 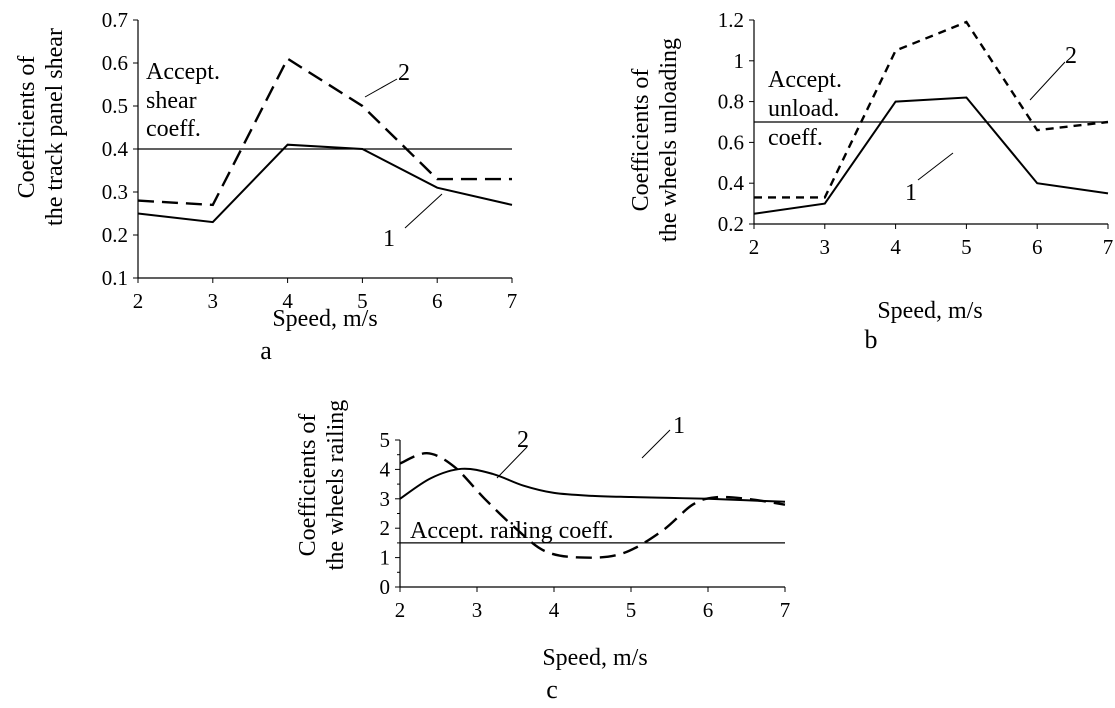 I want to click on y-tick-label: 5, so click(x=385, y=440).